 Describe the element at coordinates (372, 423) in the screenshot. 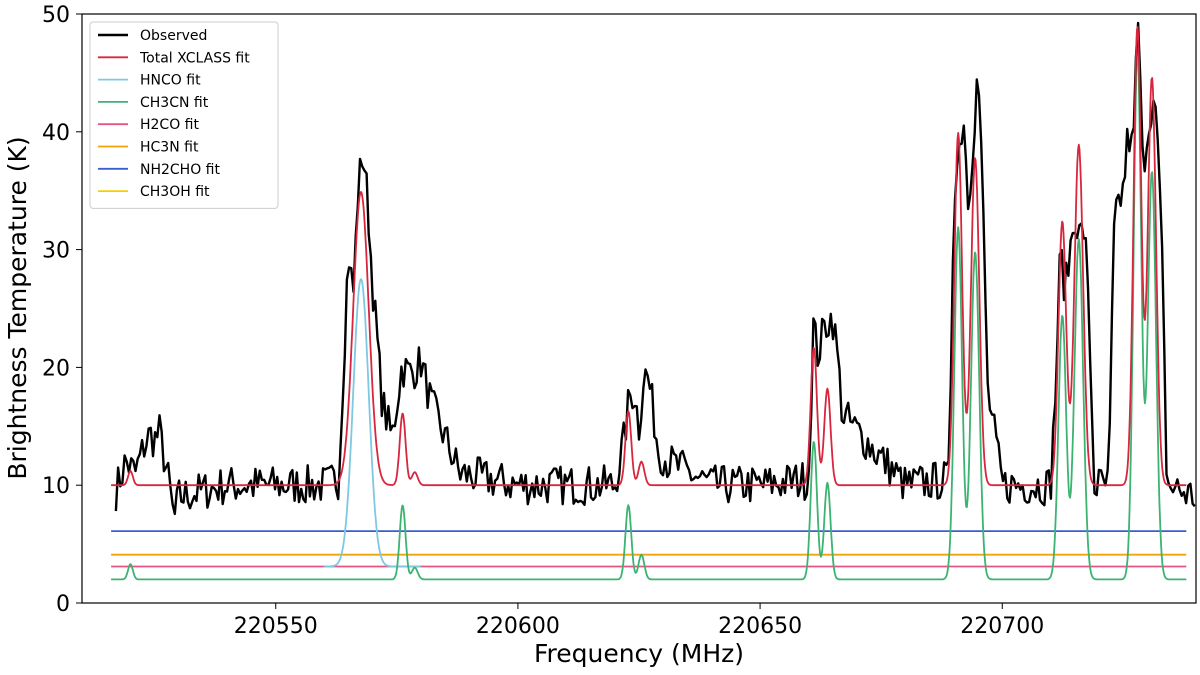

I see `series-line-hnco-fit` at that location.